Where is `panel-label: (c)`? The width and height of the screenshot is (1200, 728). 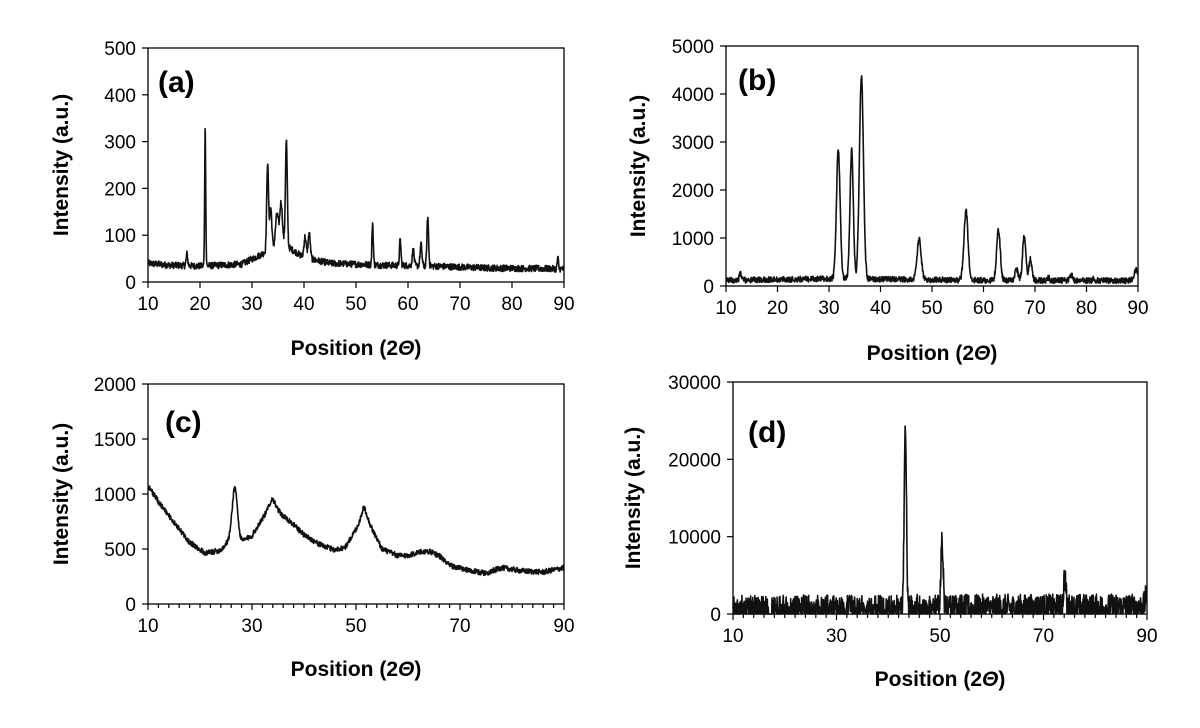 panel-label: (c) is located at coordinates (183, 422).